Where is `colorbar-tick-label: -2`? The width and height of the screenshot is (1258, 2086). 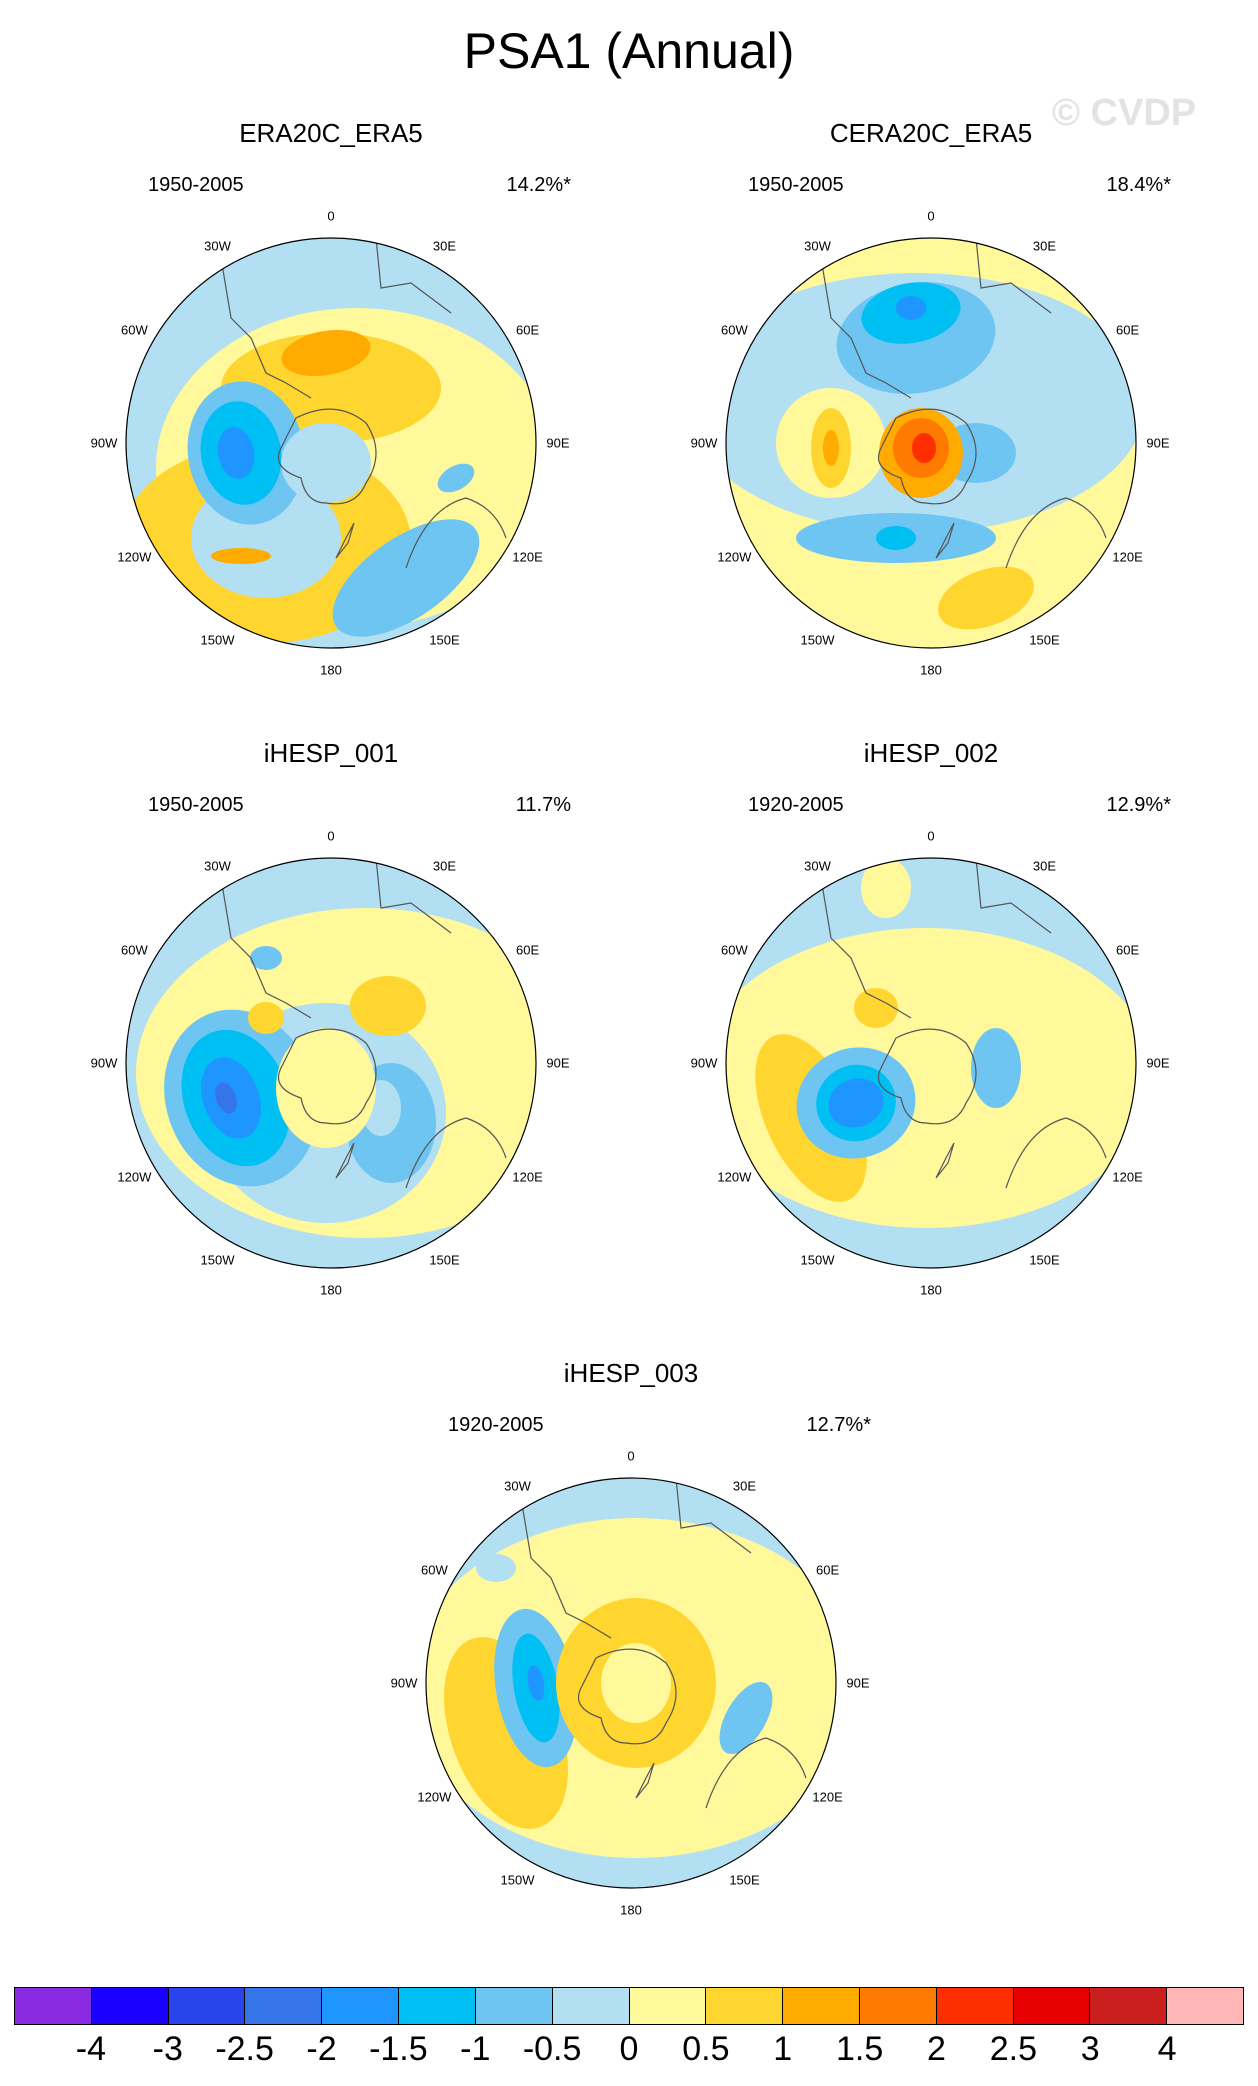
colorbar-tick-label: -2 is located at coordinates (321, 2049).